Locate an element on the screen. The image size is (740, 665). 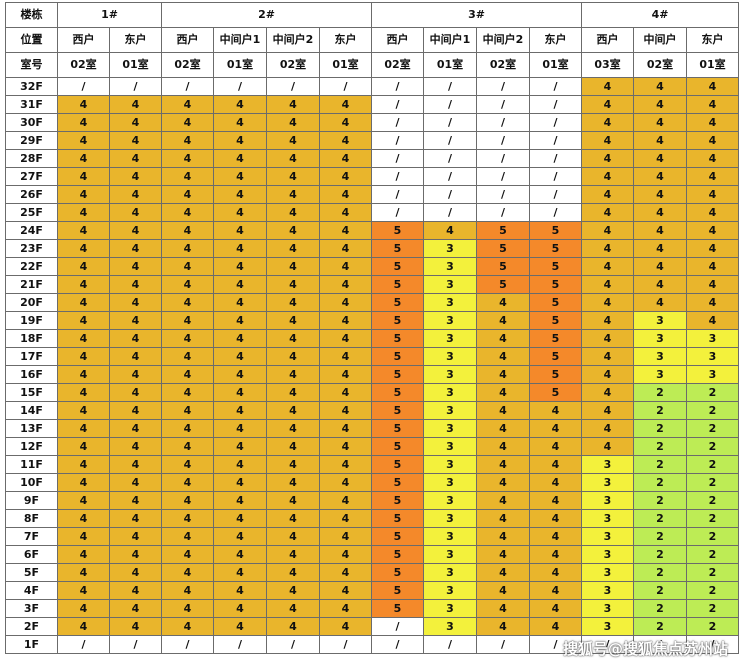
floor-label: 24F is located at coordinates (31, 230).